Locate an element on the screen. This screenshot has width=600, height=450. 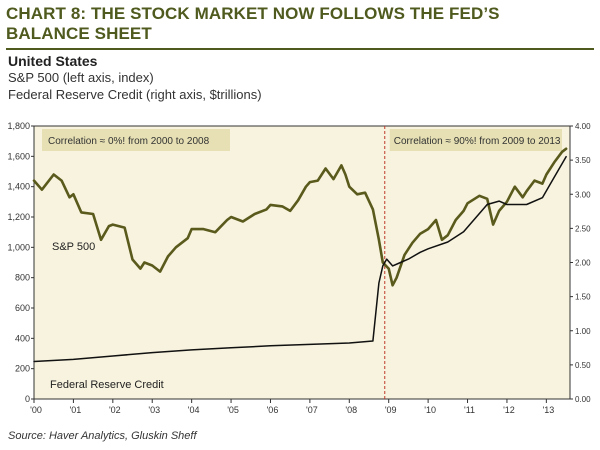
x-axis-tick-label: '08 is located at coordinates (351, 410).